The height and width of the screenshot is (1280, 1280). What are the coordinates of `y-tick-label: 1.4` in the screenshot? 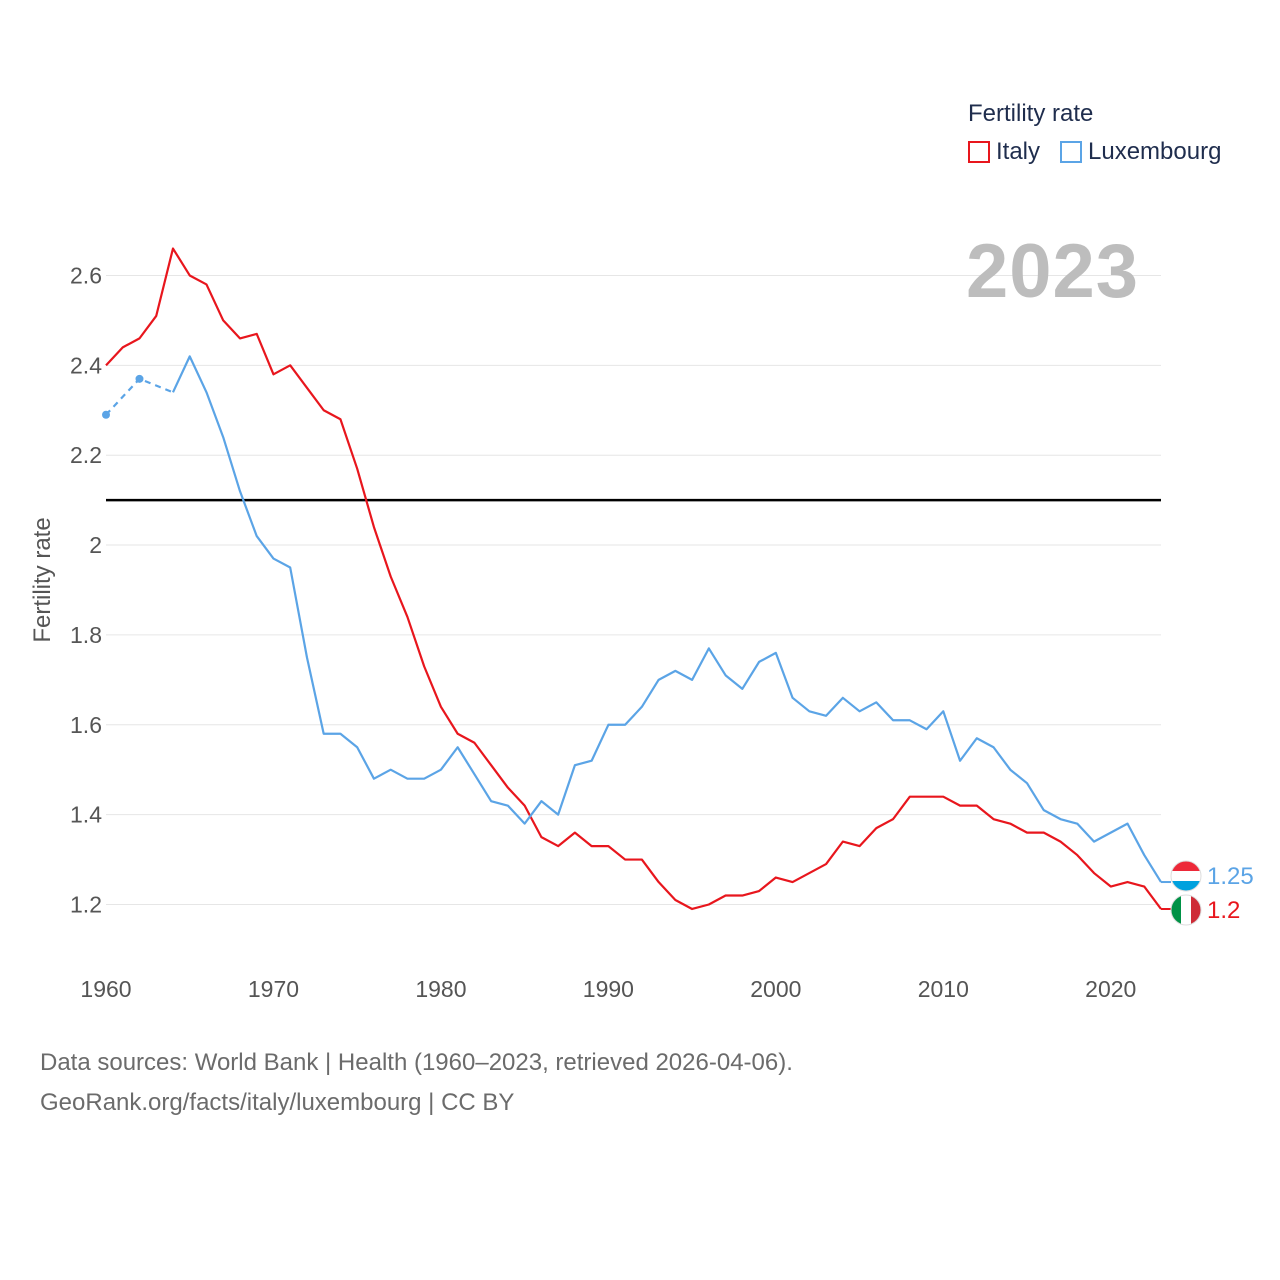 It's located at (86, 815).